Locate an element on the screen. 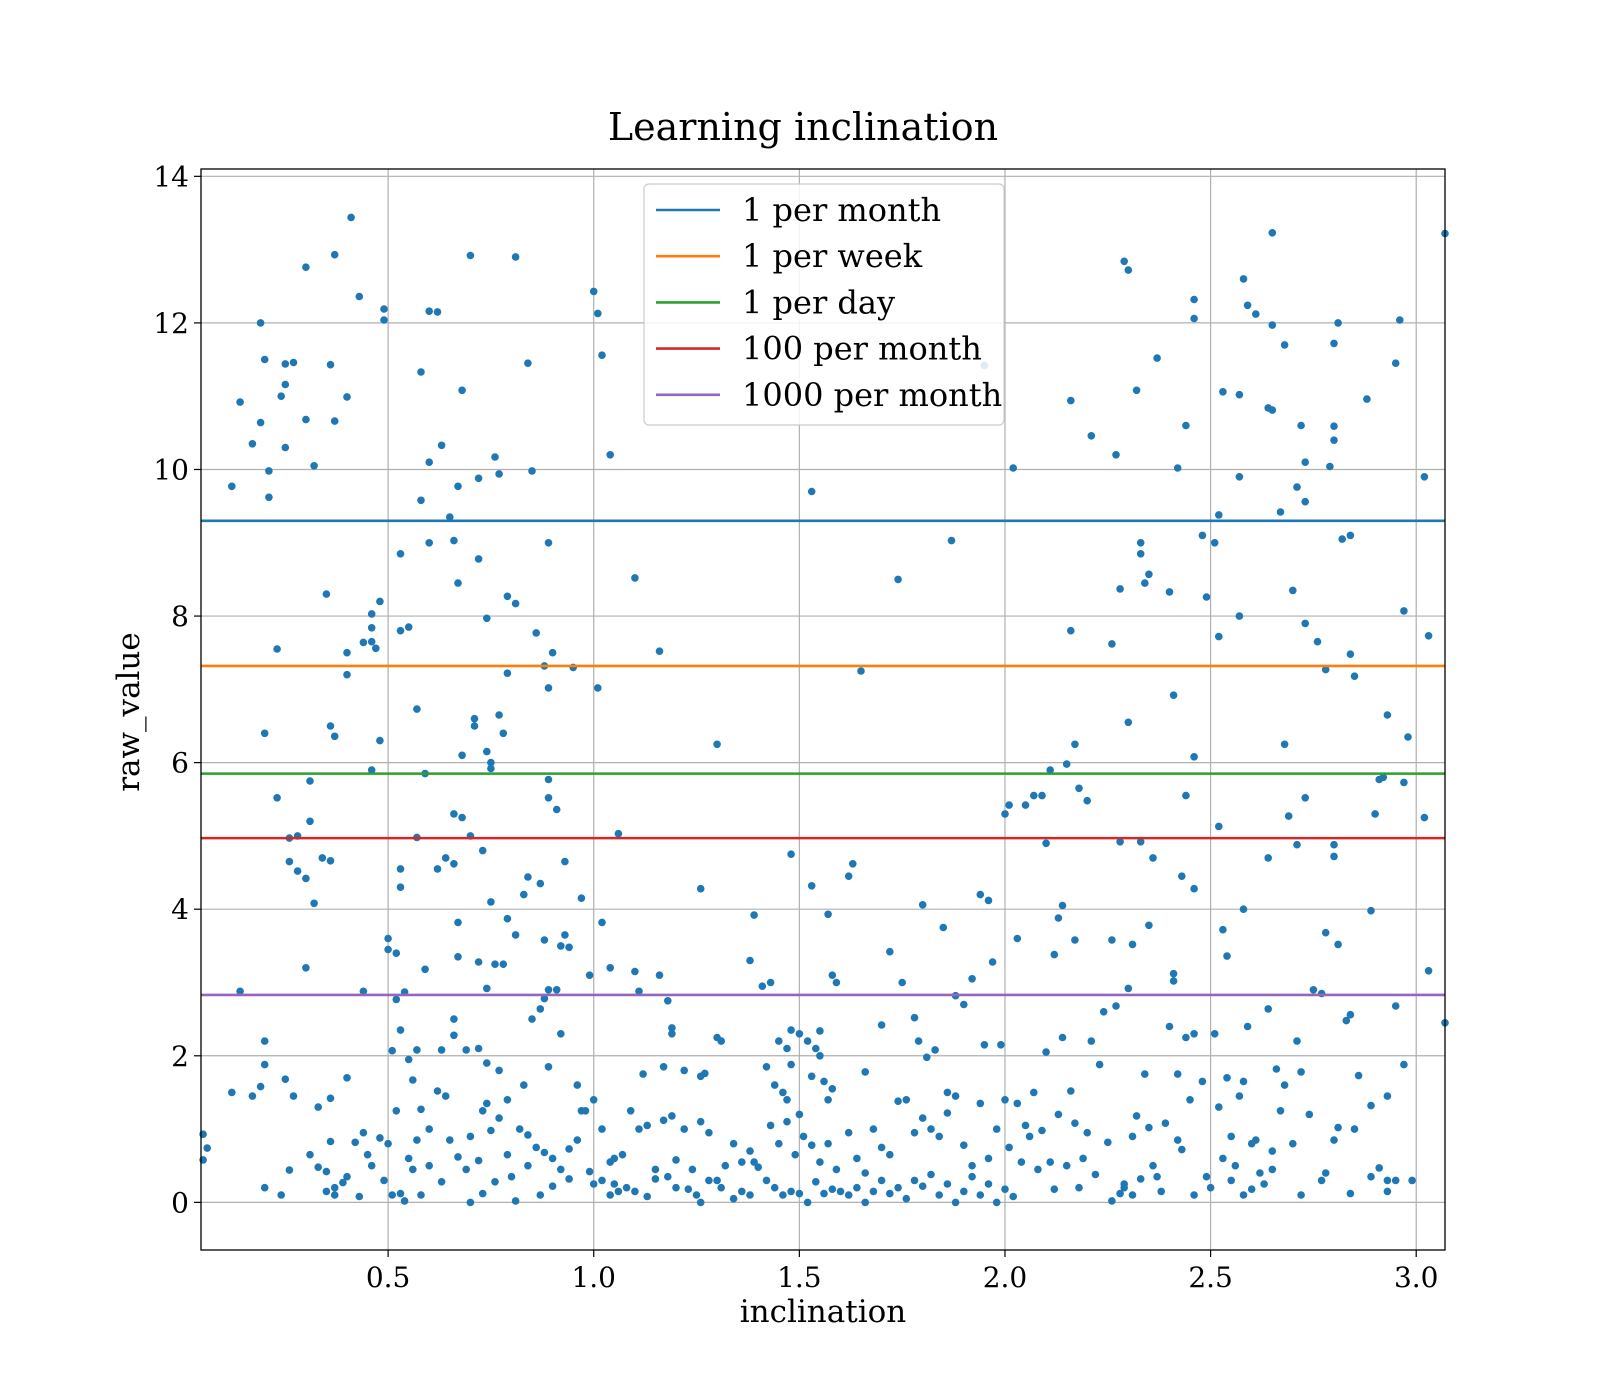 This screenshot has width=1600, height=1400. legend-label: 100 per month is located at coordinates (862, 349).